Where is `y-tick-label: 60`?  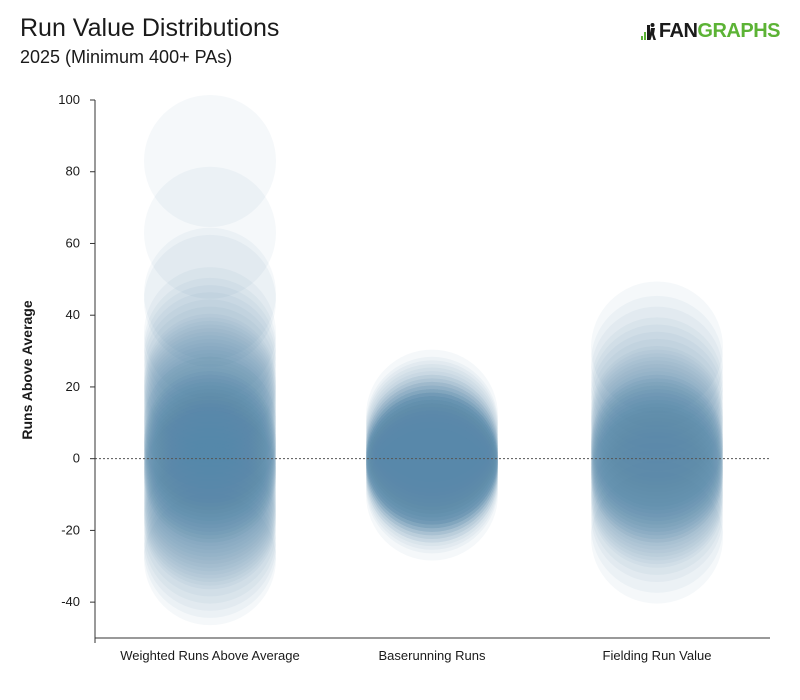
y-tick-label: 60 is located at coordinates (73, 242).